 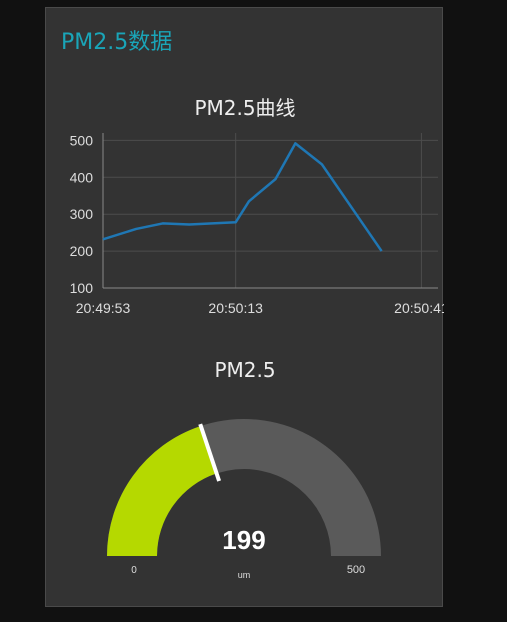 What do you see at coordinates (117, 42) in the screenshot?
I see `card-title: PM2.5数据` at bounding box center [117, 42].